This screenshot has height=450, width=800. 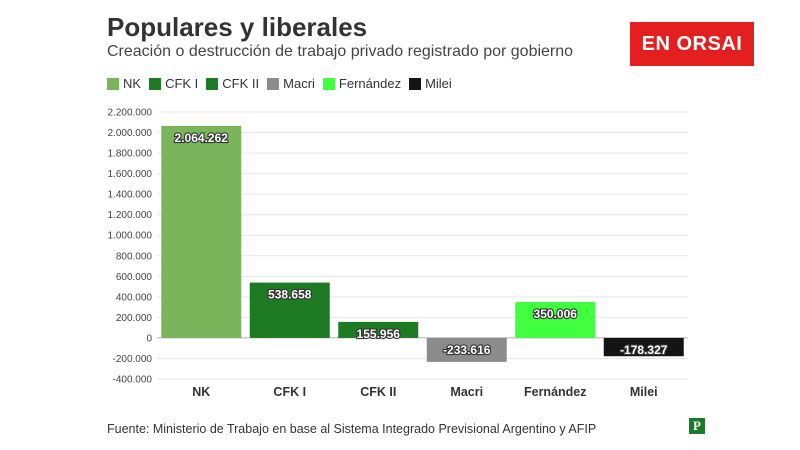 I want to click on y-tick-label: 1.200.000, so click(x=130, y=215).